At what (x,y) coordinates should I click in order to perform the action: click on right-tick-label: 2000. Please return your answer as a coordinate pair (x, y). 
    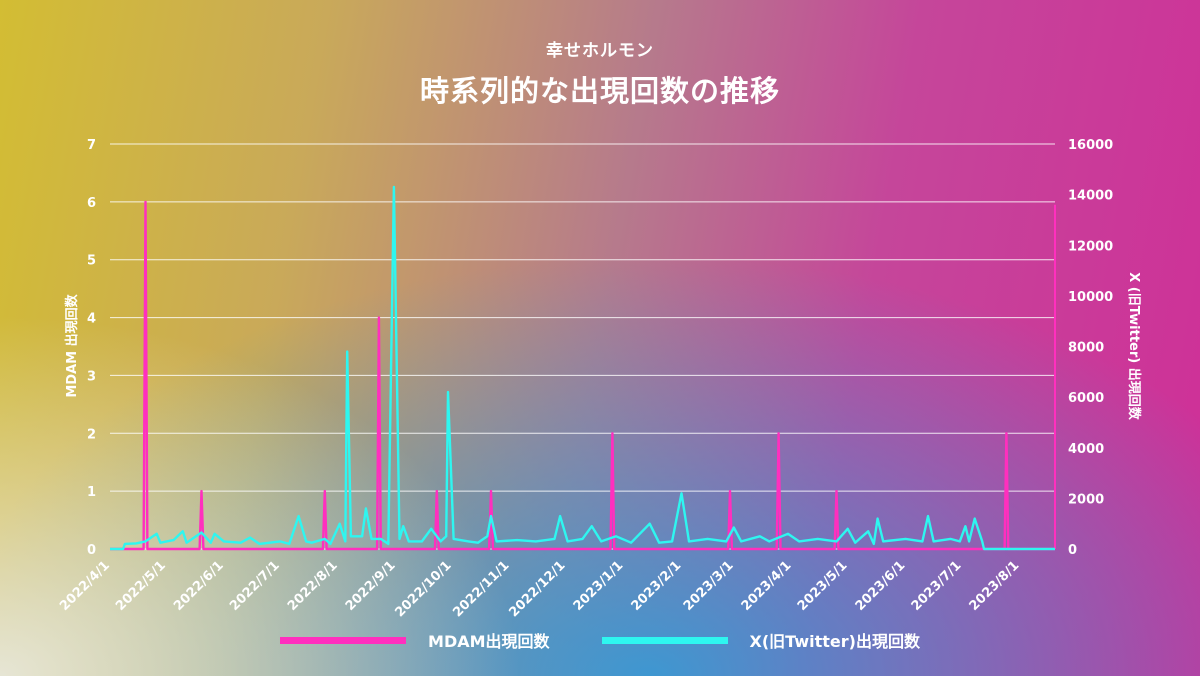
    Looking at the image, I should click on (1086, 499).